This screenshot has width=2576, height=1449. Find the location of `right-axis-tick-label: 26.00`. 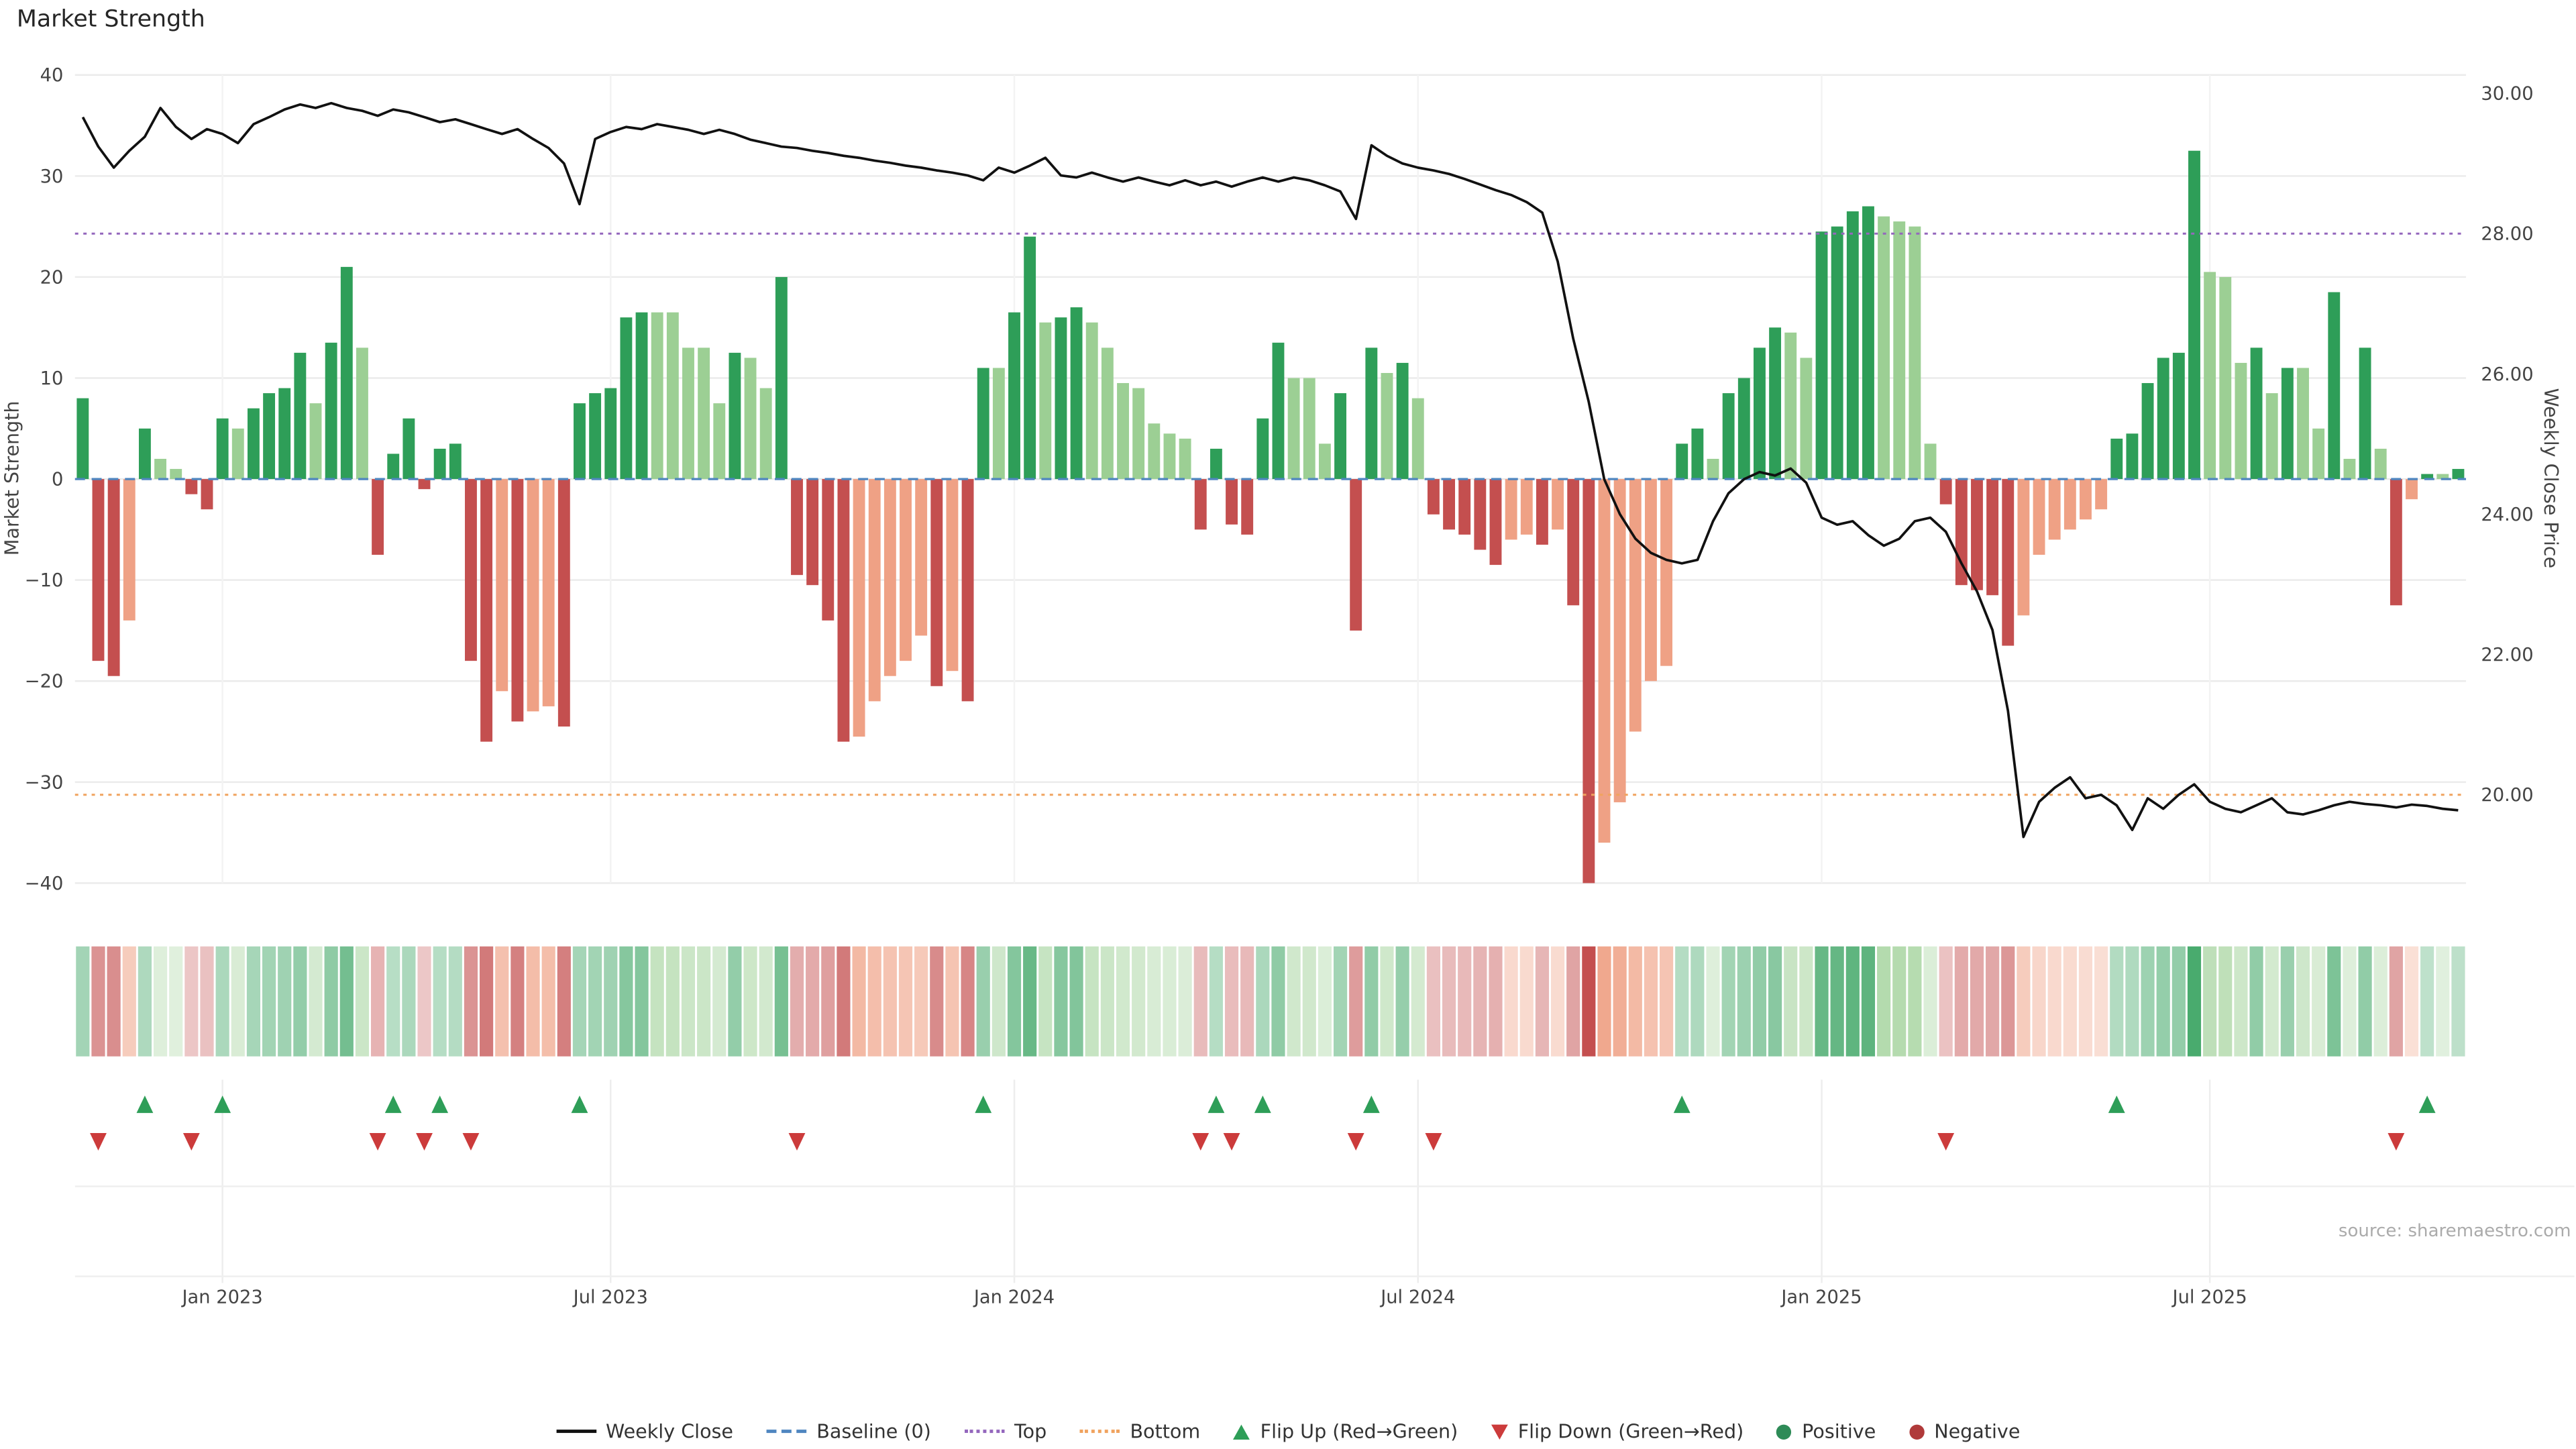

right-axis-tick-label: 26.00 is located at coordinates (2507, 374).